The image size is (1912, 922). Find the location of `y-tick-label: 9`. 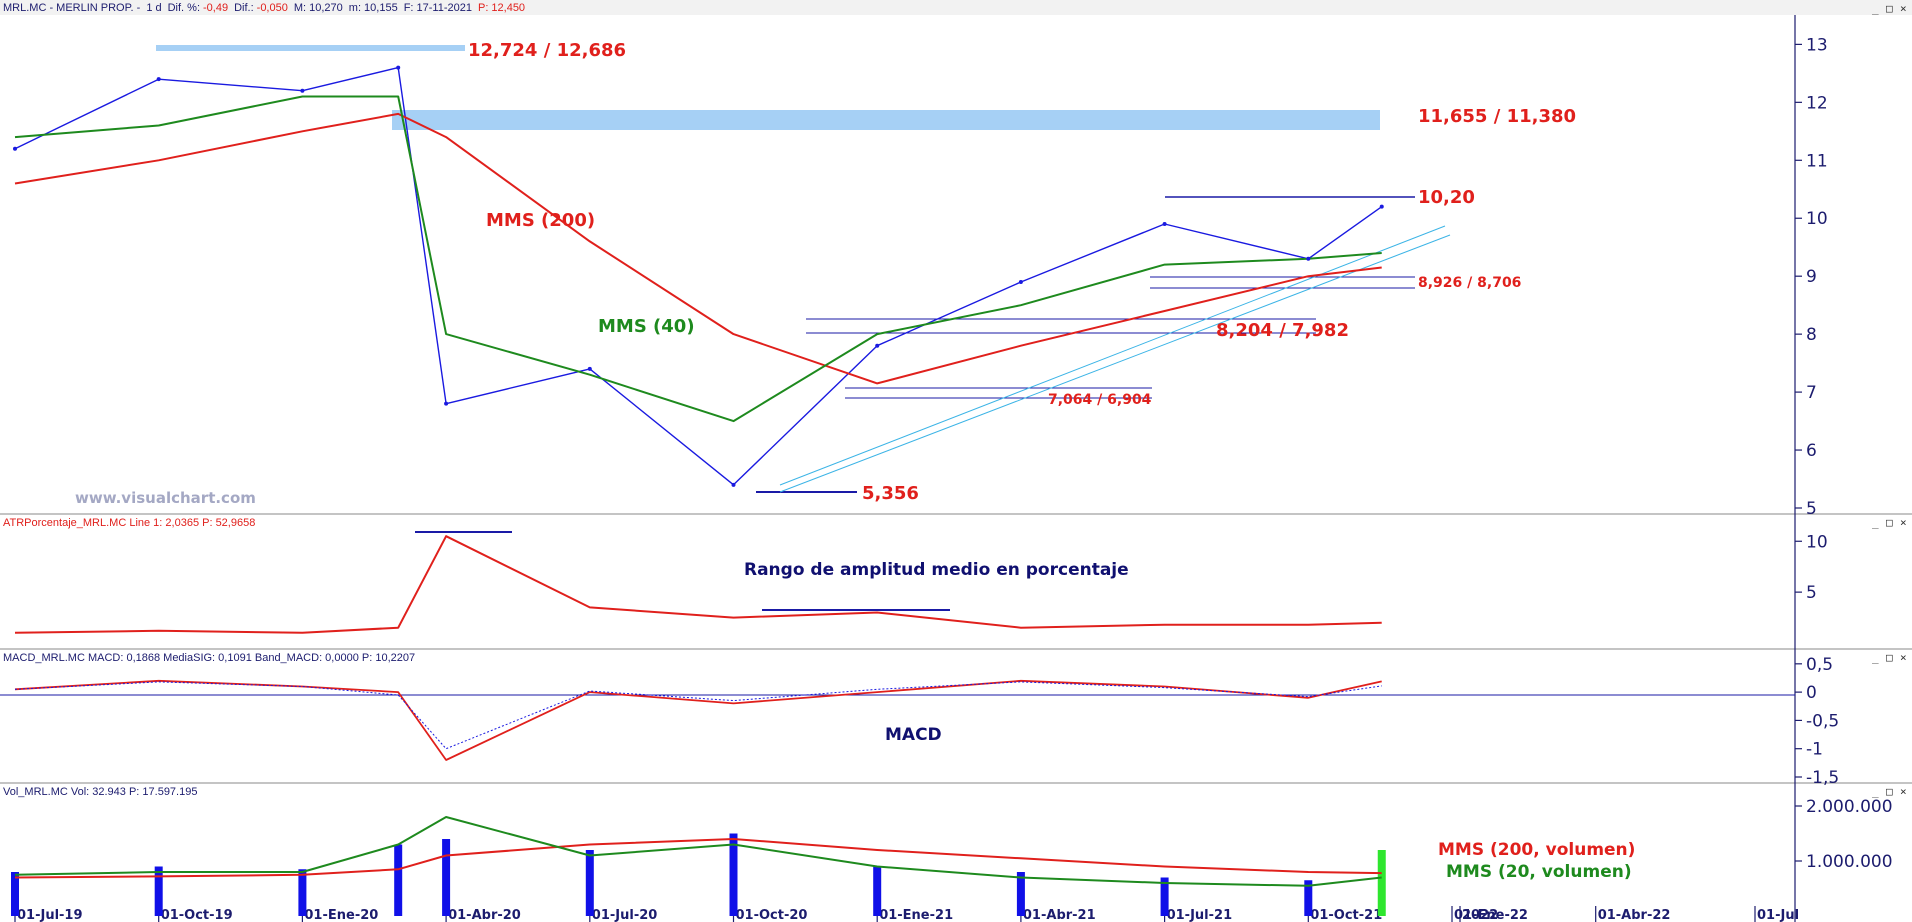

y-tick-label: 9 is located at coordinates (1811, 277).